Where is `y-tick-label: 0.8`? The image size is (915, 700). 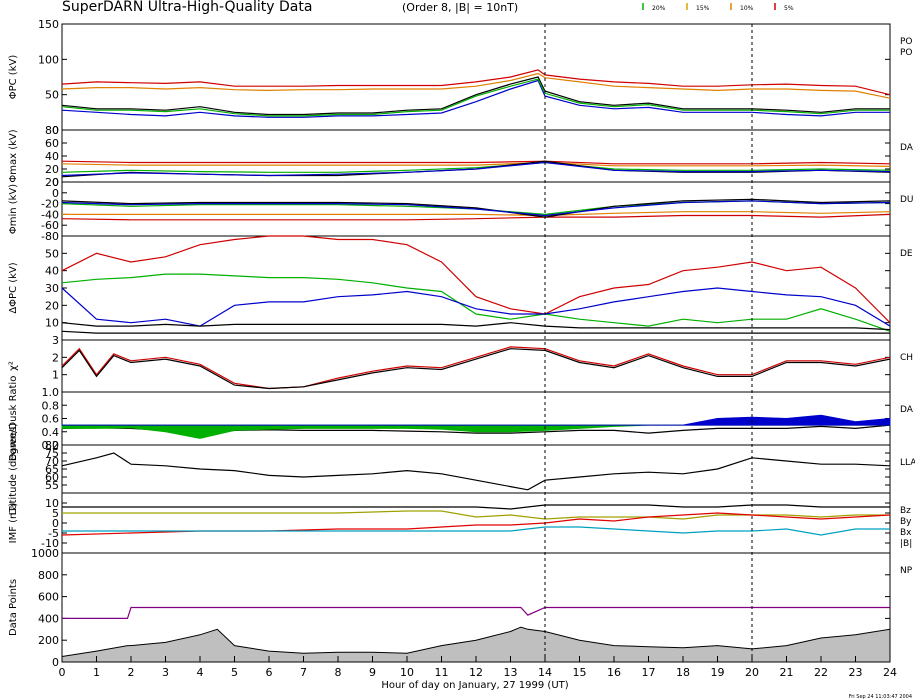 y-tick-label: 0.8 is located at coordinates (51, 405).